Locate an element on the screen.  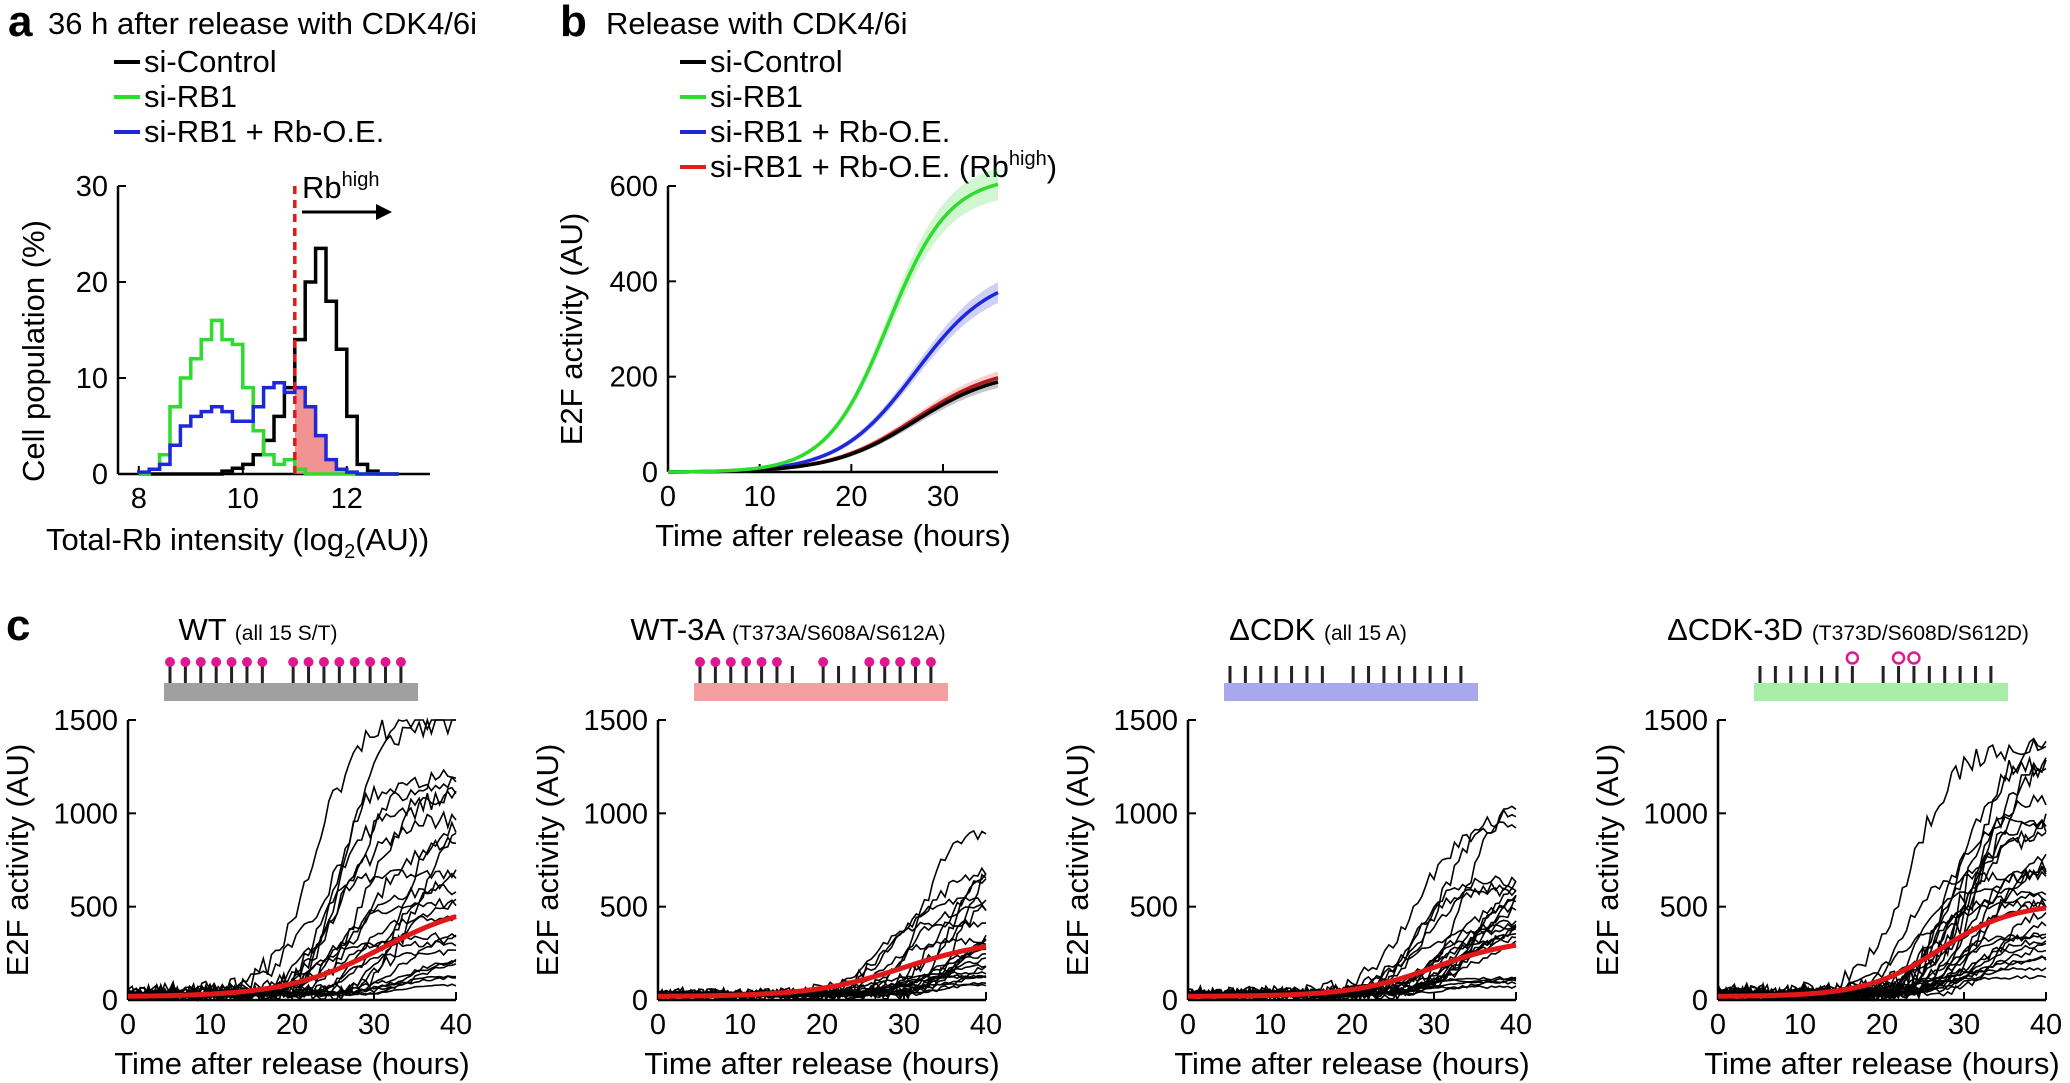
line-b-series-si-rb1 is located at coordinates (833, 328).